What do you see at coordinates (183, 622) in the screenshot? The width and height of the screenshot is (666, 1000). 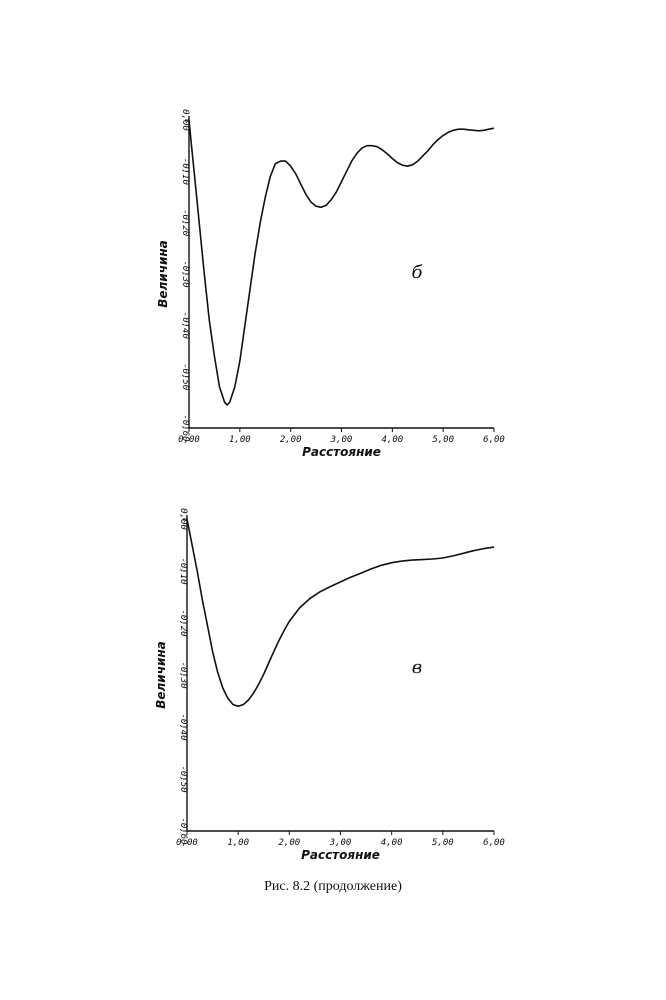 I see `chart2-y-tick-label: -0,20` at bounding box center [183, 622].